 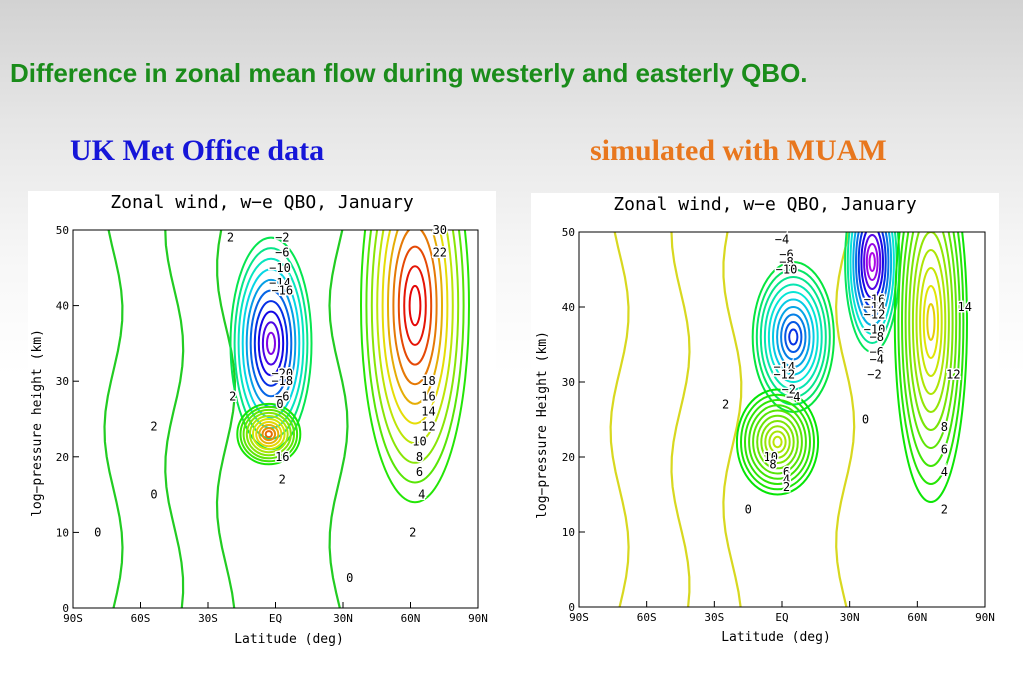 What do you see at coordinates (262, 202) in the screenshot?
I see `chart-title: Zonal wind, w−e QBO, January` at bounding box center [262, 202].